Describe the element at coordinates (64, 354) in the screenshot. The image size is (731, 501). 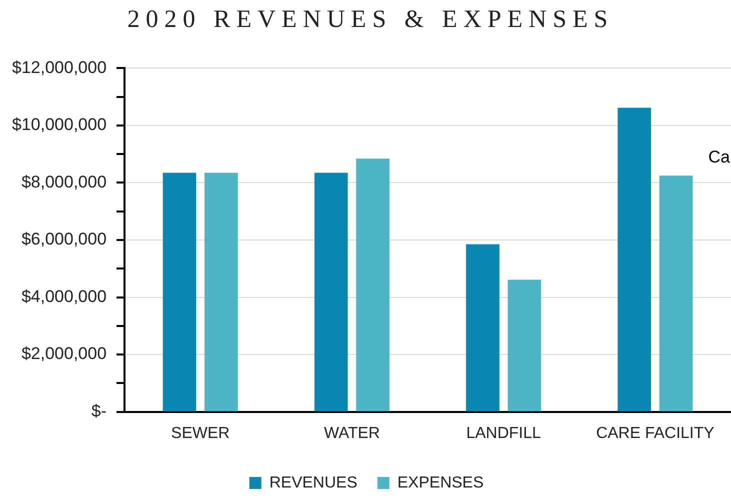
I see `y-tick-label: $2,000,000` at that location.